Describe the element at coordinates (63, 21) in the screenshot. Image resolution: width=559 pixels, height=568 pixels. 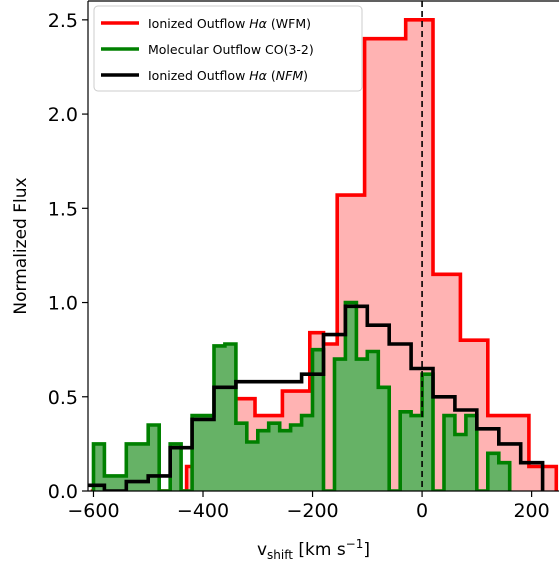
I see `y-tick-label: 2.5` at that location.